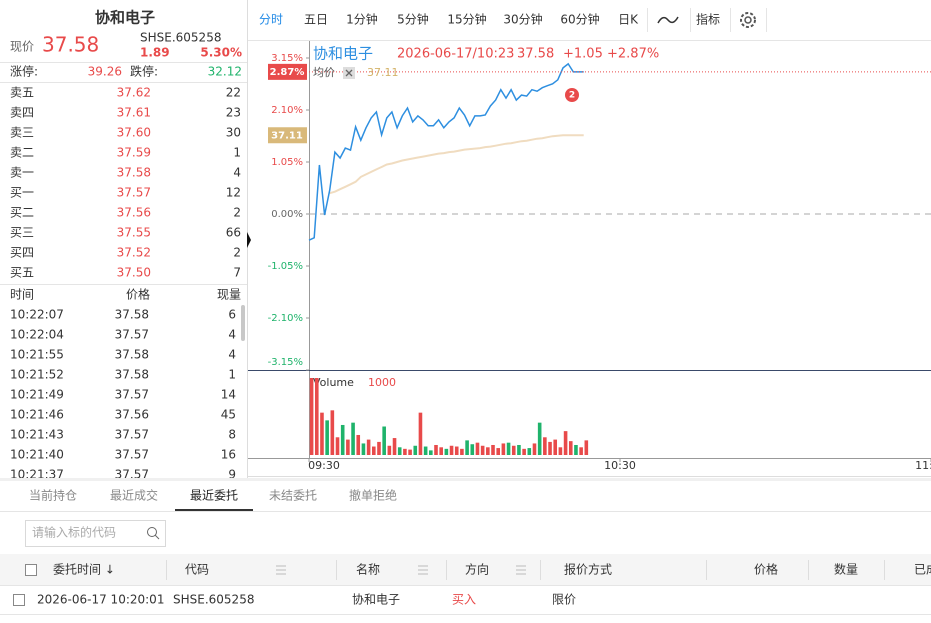  What do you see at coordinates (368, 569) in the screenshot?
I see `column-header: 名称` at bounding box center [368, 569].